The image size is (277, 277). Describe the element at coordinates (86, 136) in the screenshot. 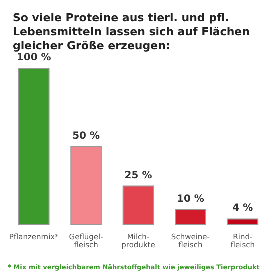

I see `data-label: 50 %` at that location.